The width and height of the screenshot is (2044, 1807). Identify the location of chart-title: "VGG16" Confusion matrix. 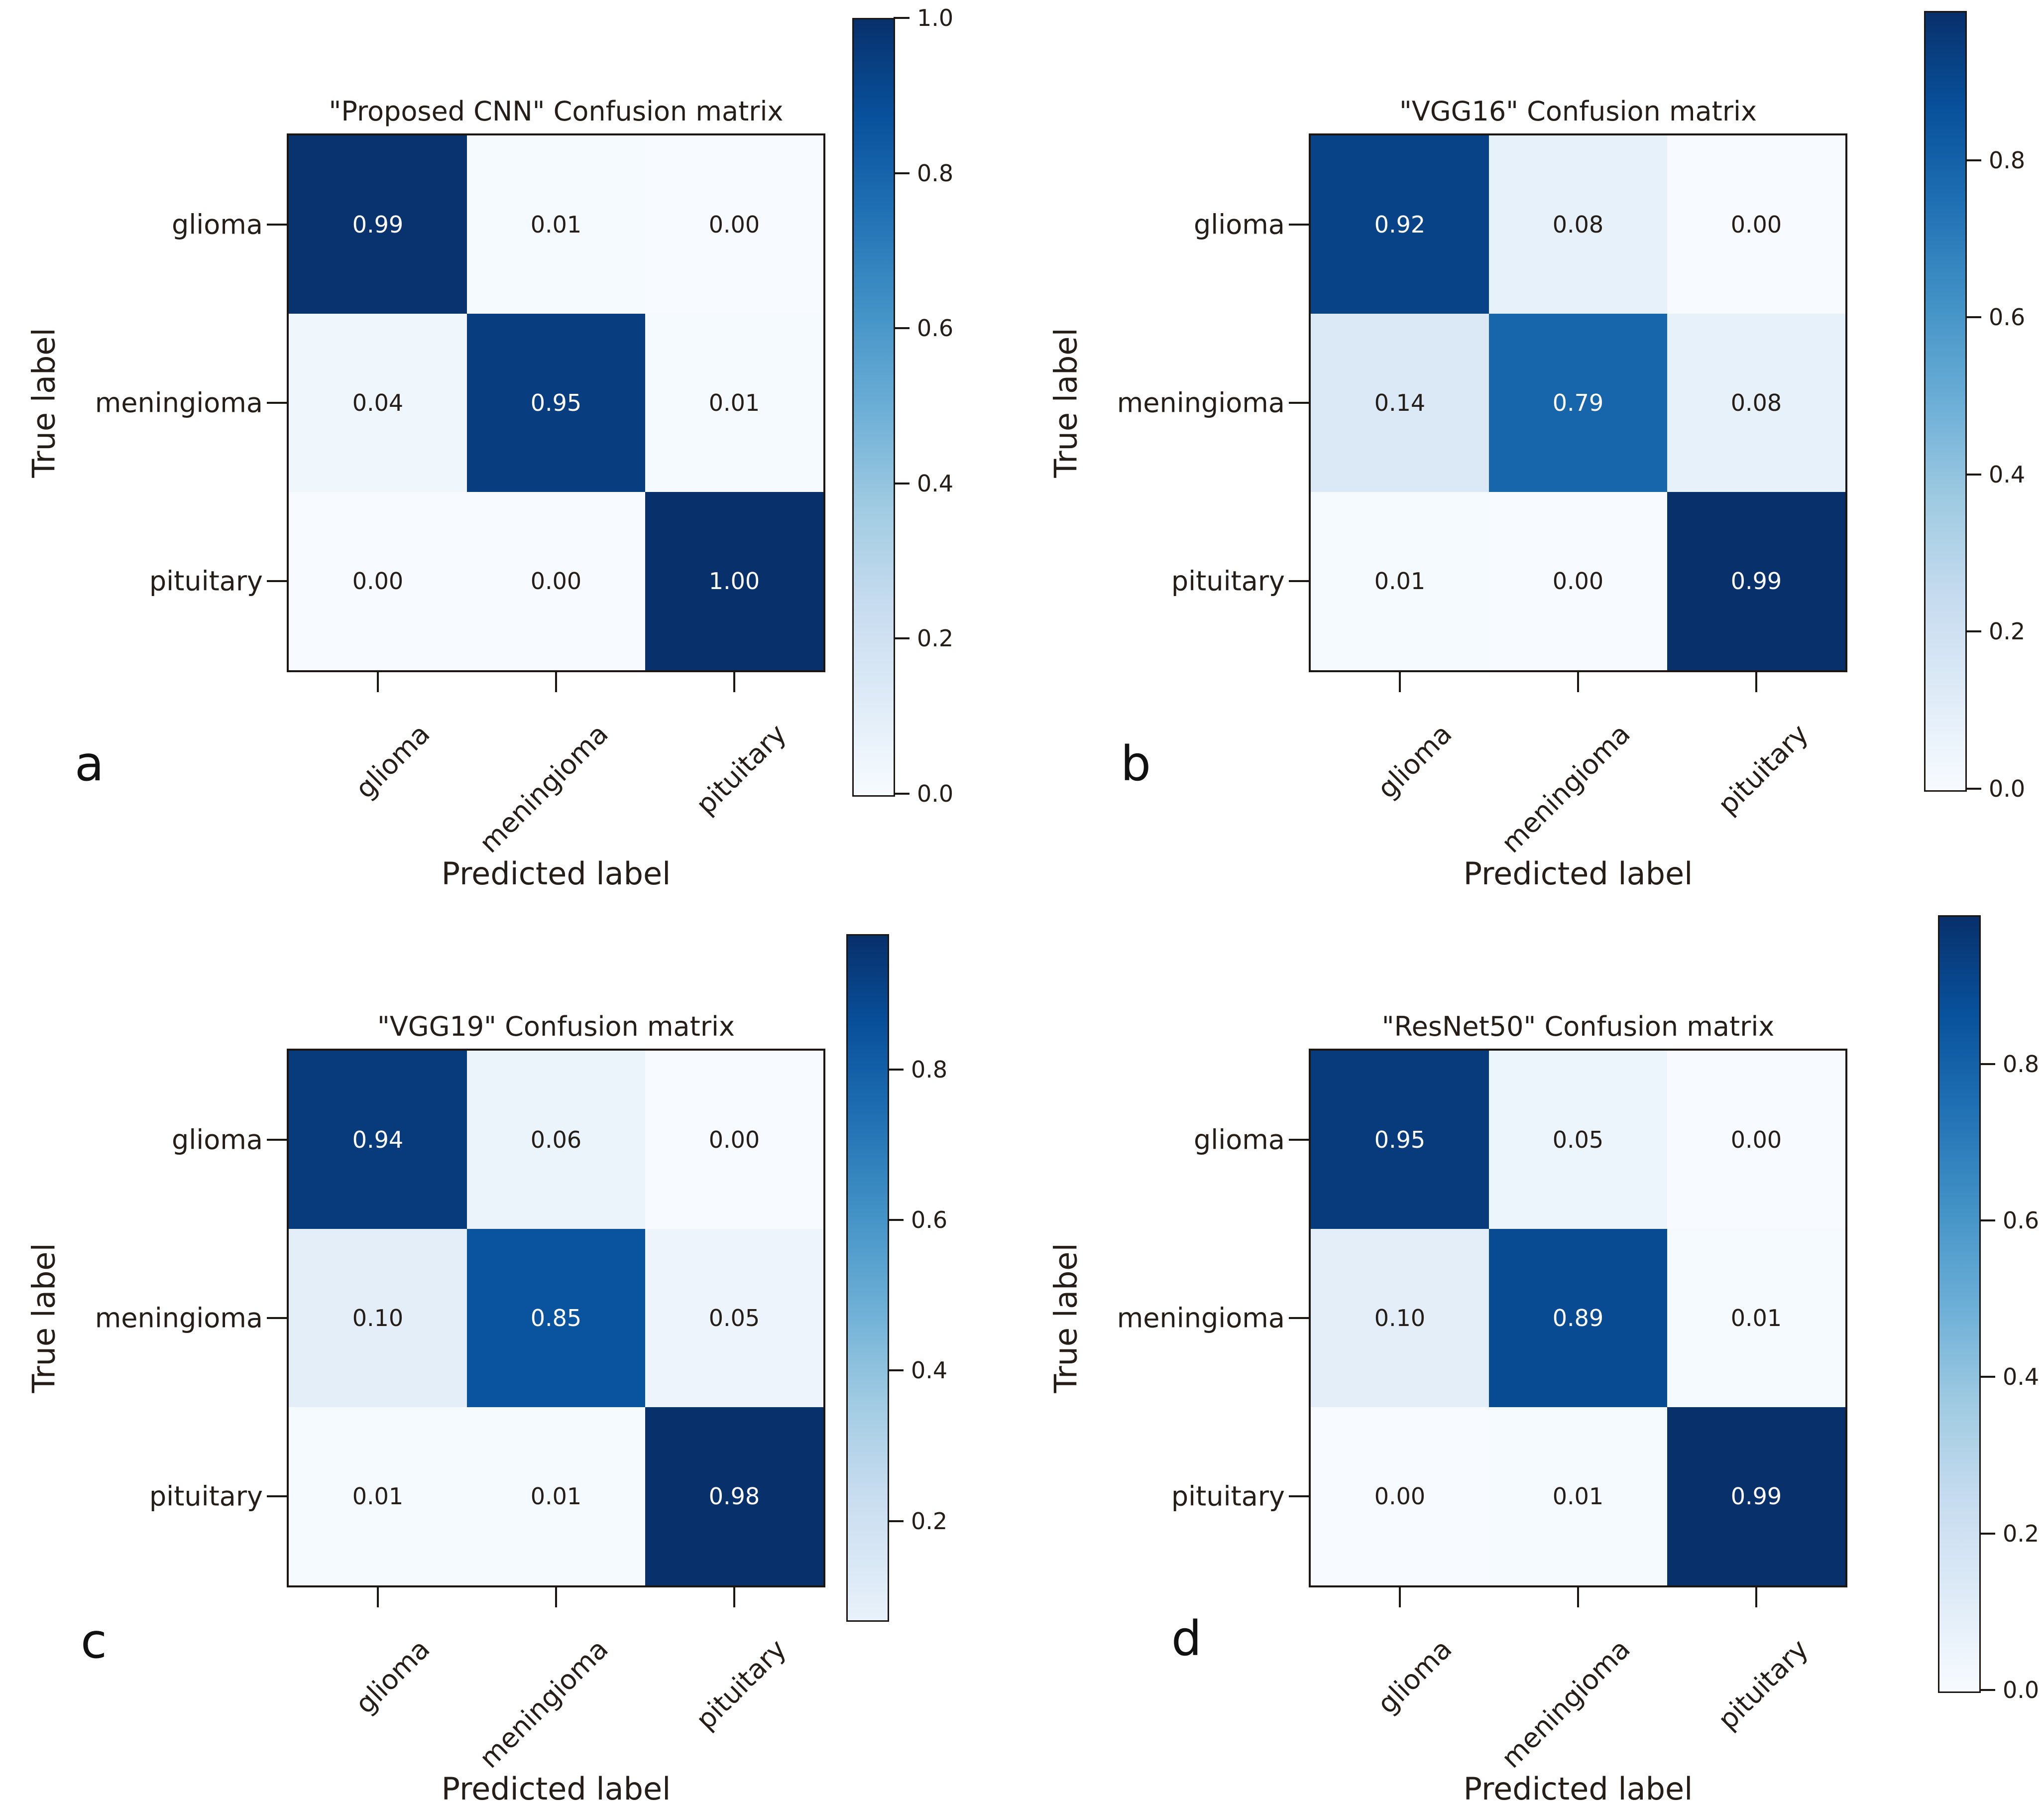
(1578, 111).